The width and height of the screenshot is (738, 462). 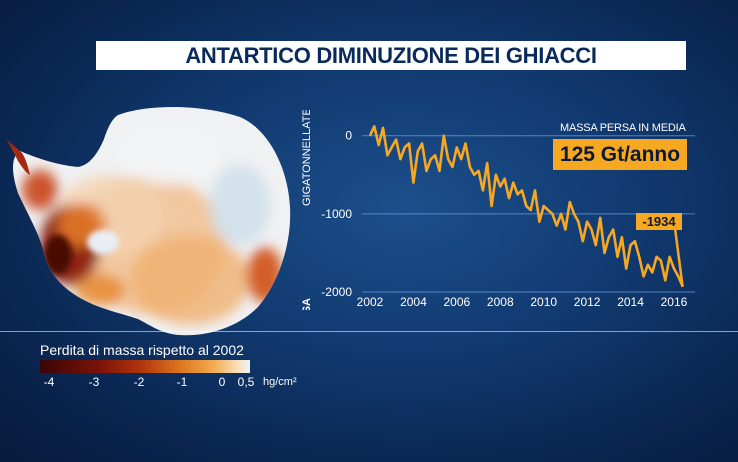 What do you see at coordinates (522, 302) in the screenshot?
I see `x-tick-labels: 2002 2004 2006 2008 2010 2012 2014 2016` at bounding box center [522, 302].